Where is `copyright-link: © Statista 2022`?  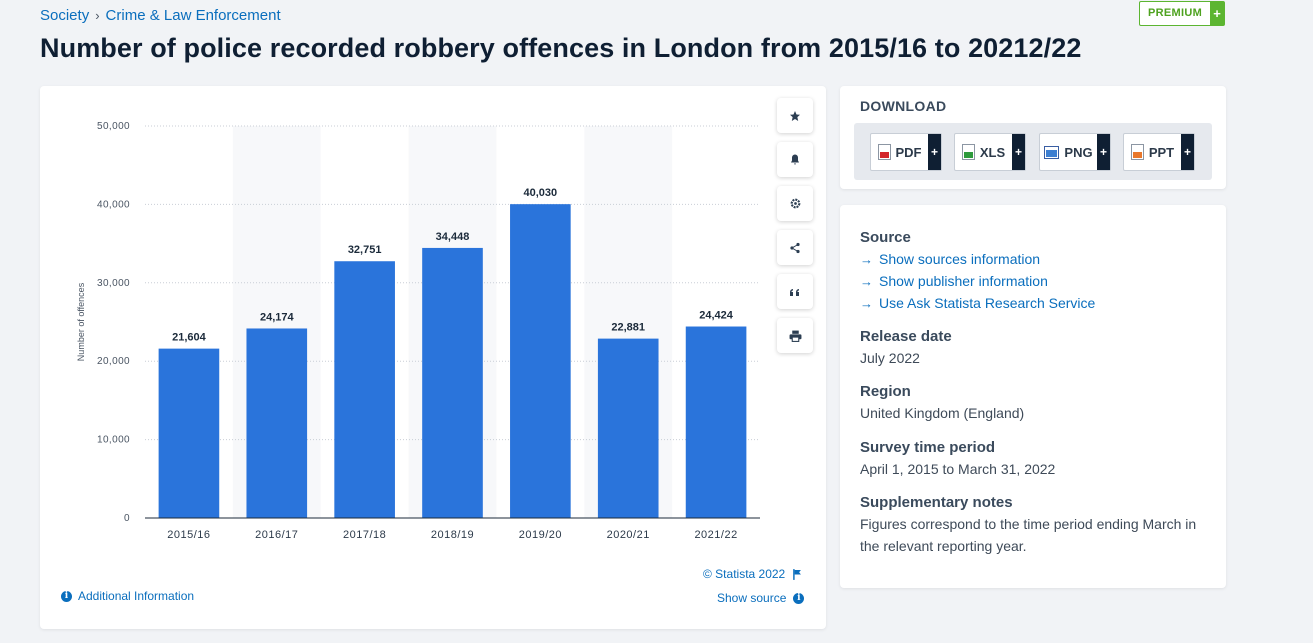 copyright-link: © Statista 2022 is located at coordinates (752, 574).